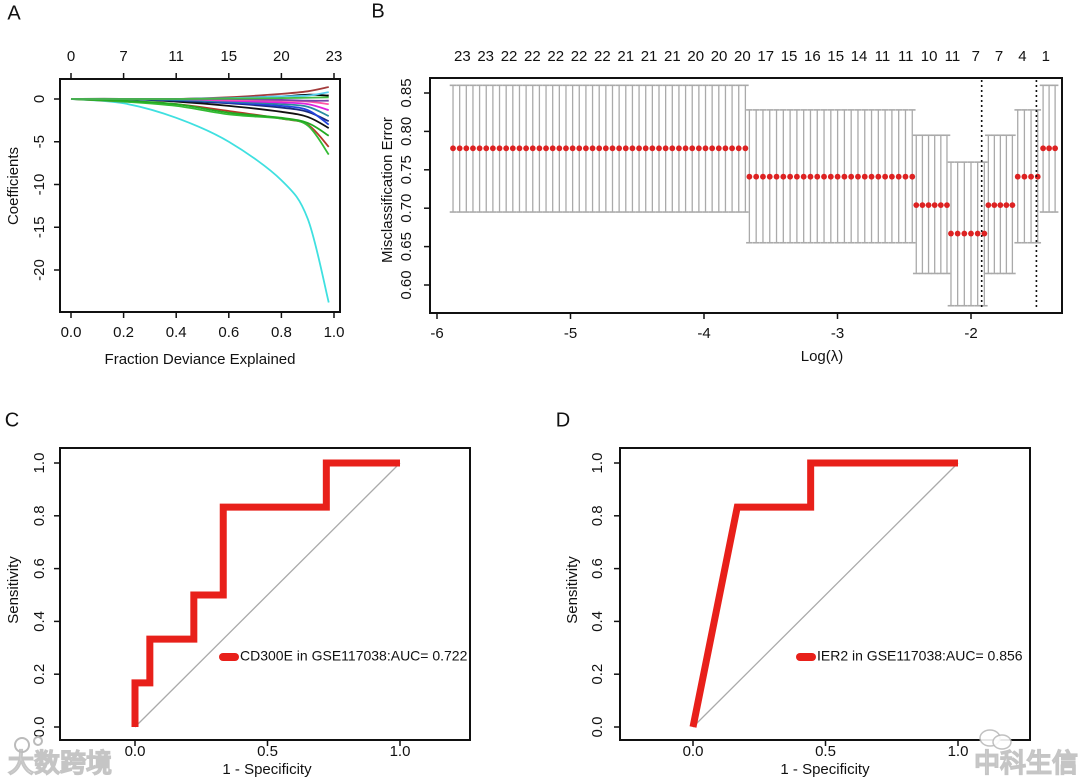  I want to click on y-tick-label: 0.2, so click(597, 674).